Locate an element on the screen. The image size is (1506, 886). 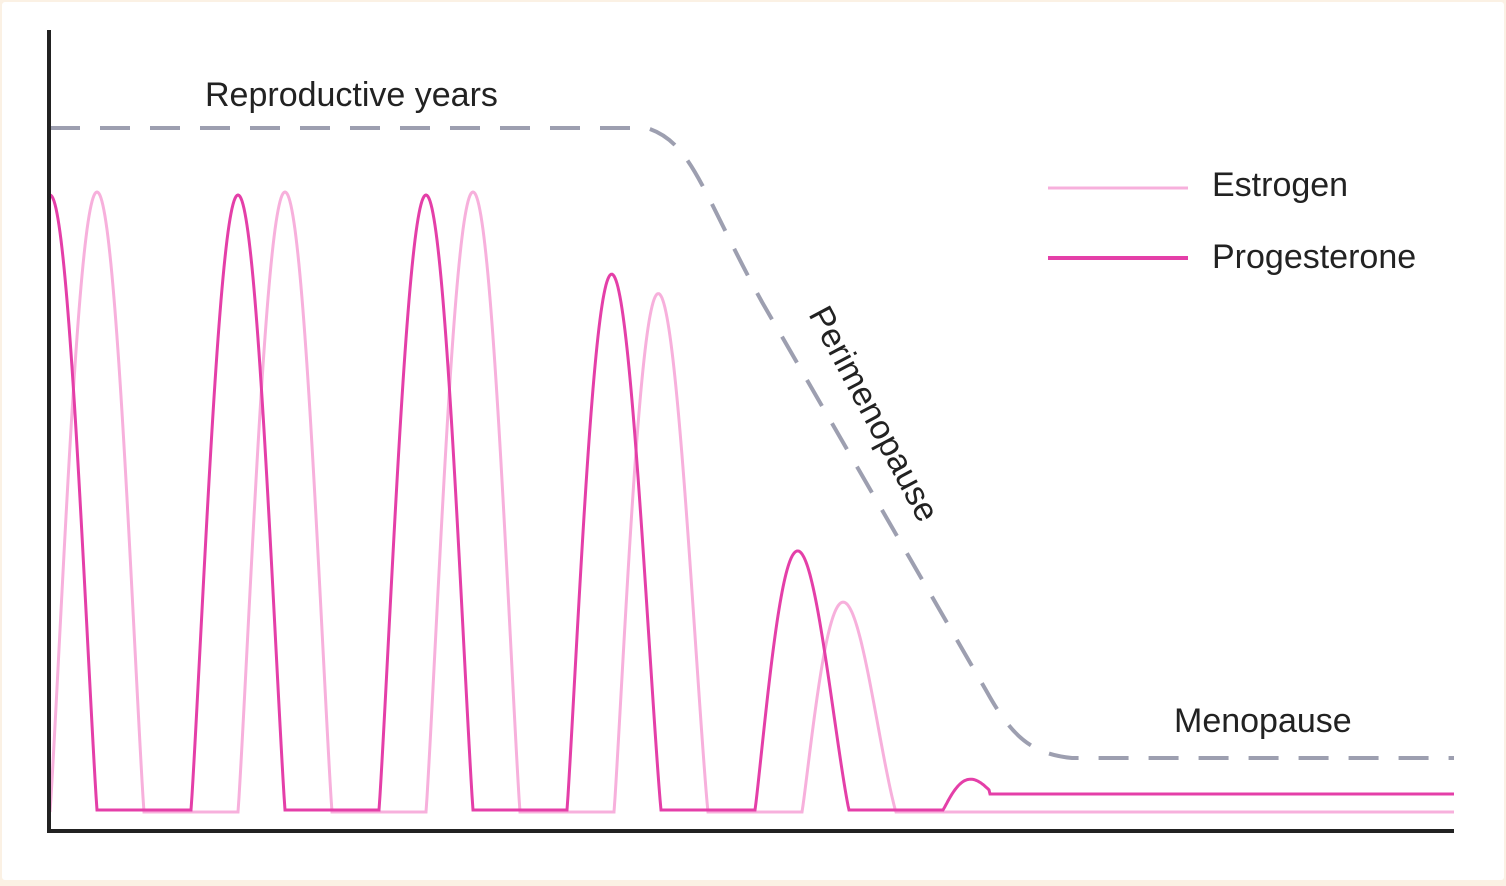
legend-label-progesterone: Progesterone is located at coordinates (1314, 257).